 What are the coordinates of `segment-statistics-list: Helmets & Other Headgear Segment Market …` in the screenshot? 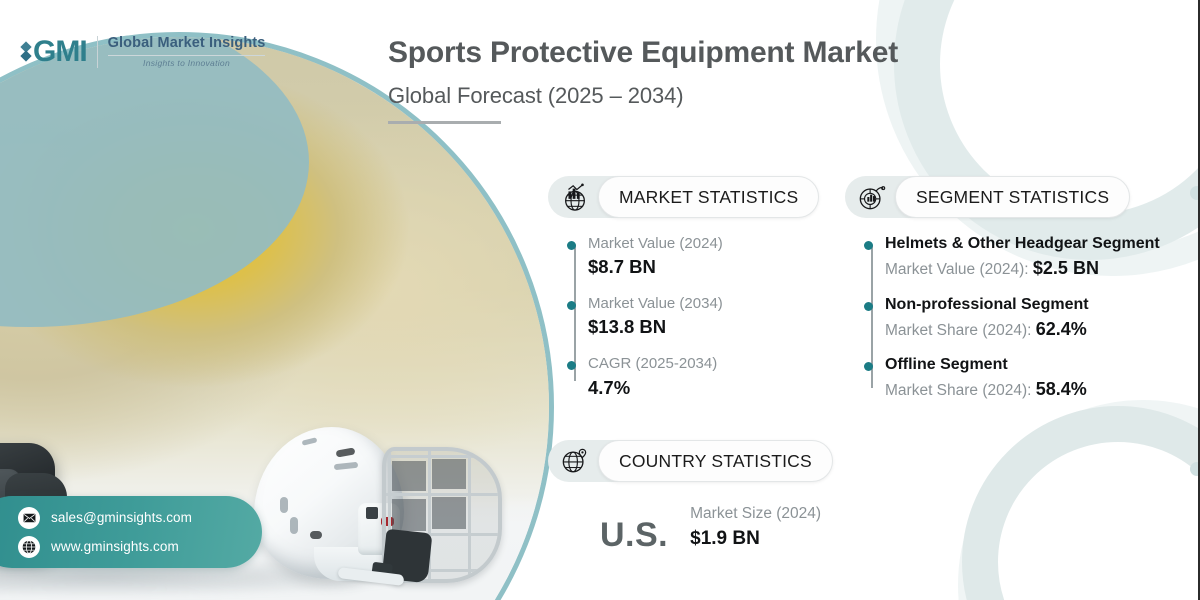 It's located at (1010, 318).